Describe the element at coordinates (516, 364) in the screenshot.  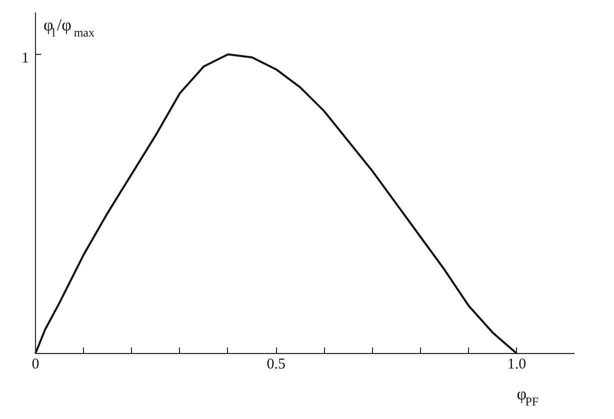
I see `x-tick-label: 1.0` at that location.